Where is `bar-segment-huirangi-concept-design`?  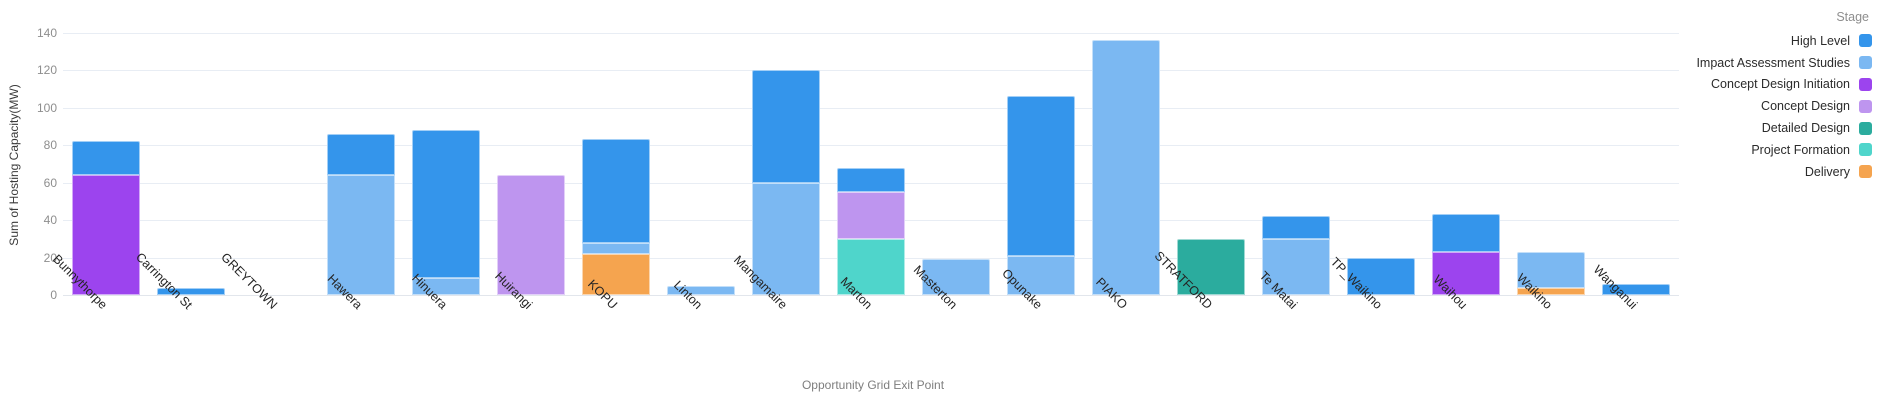
bar-segment-huirangi-concept-design is located at coordinates (531, 235).